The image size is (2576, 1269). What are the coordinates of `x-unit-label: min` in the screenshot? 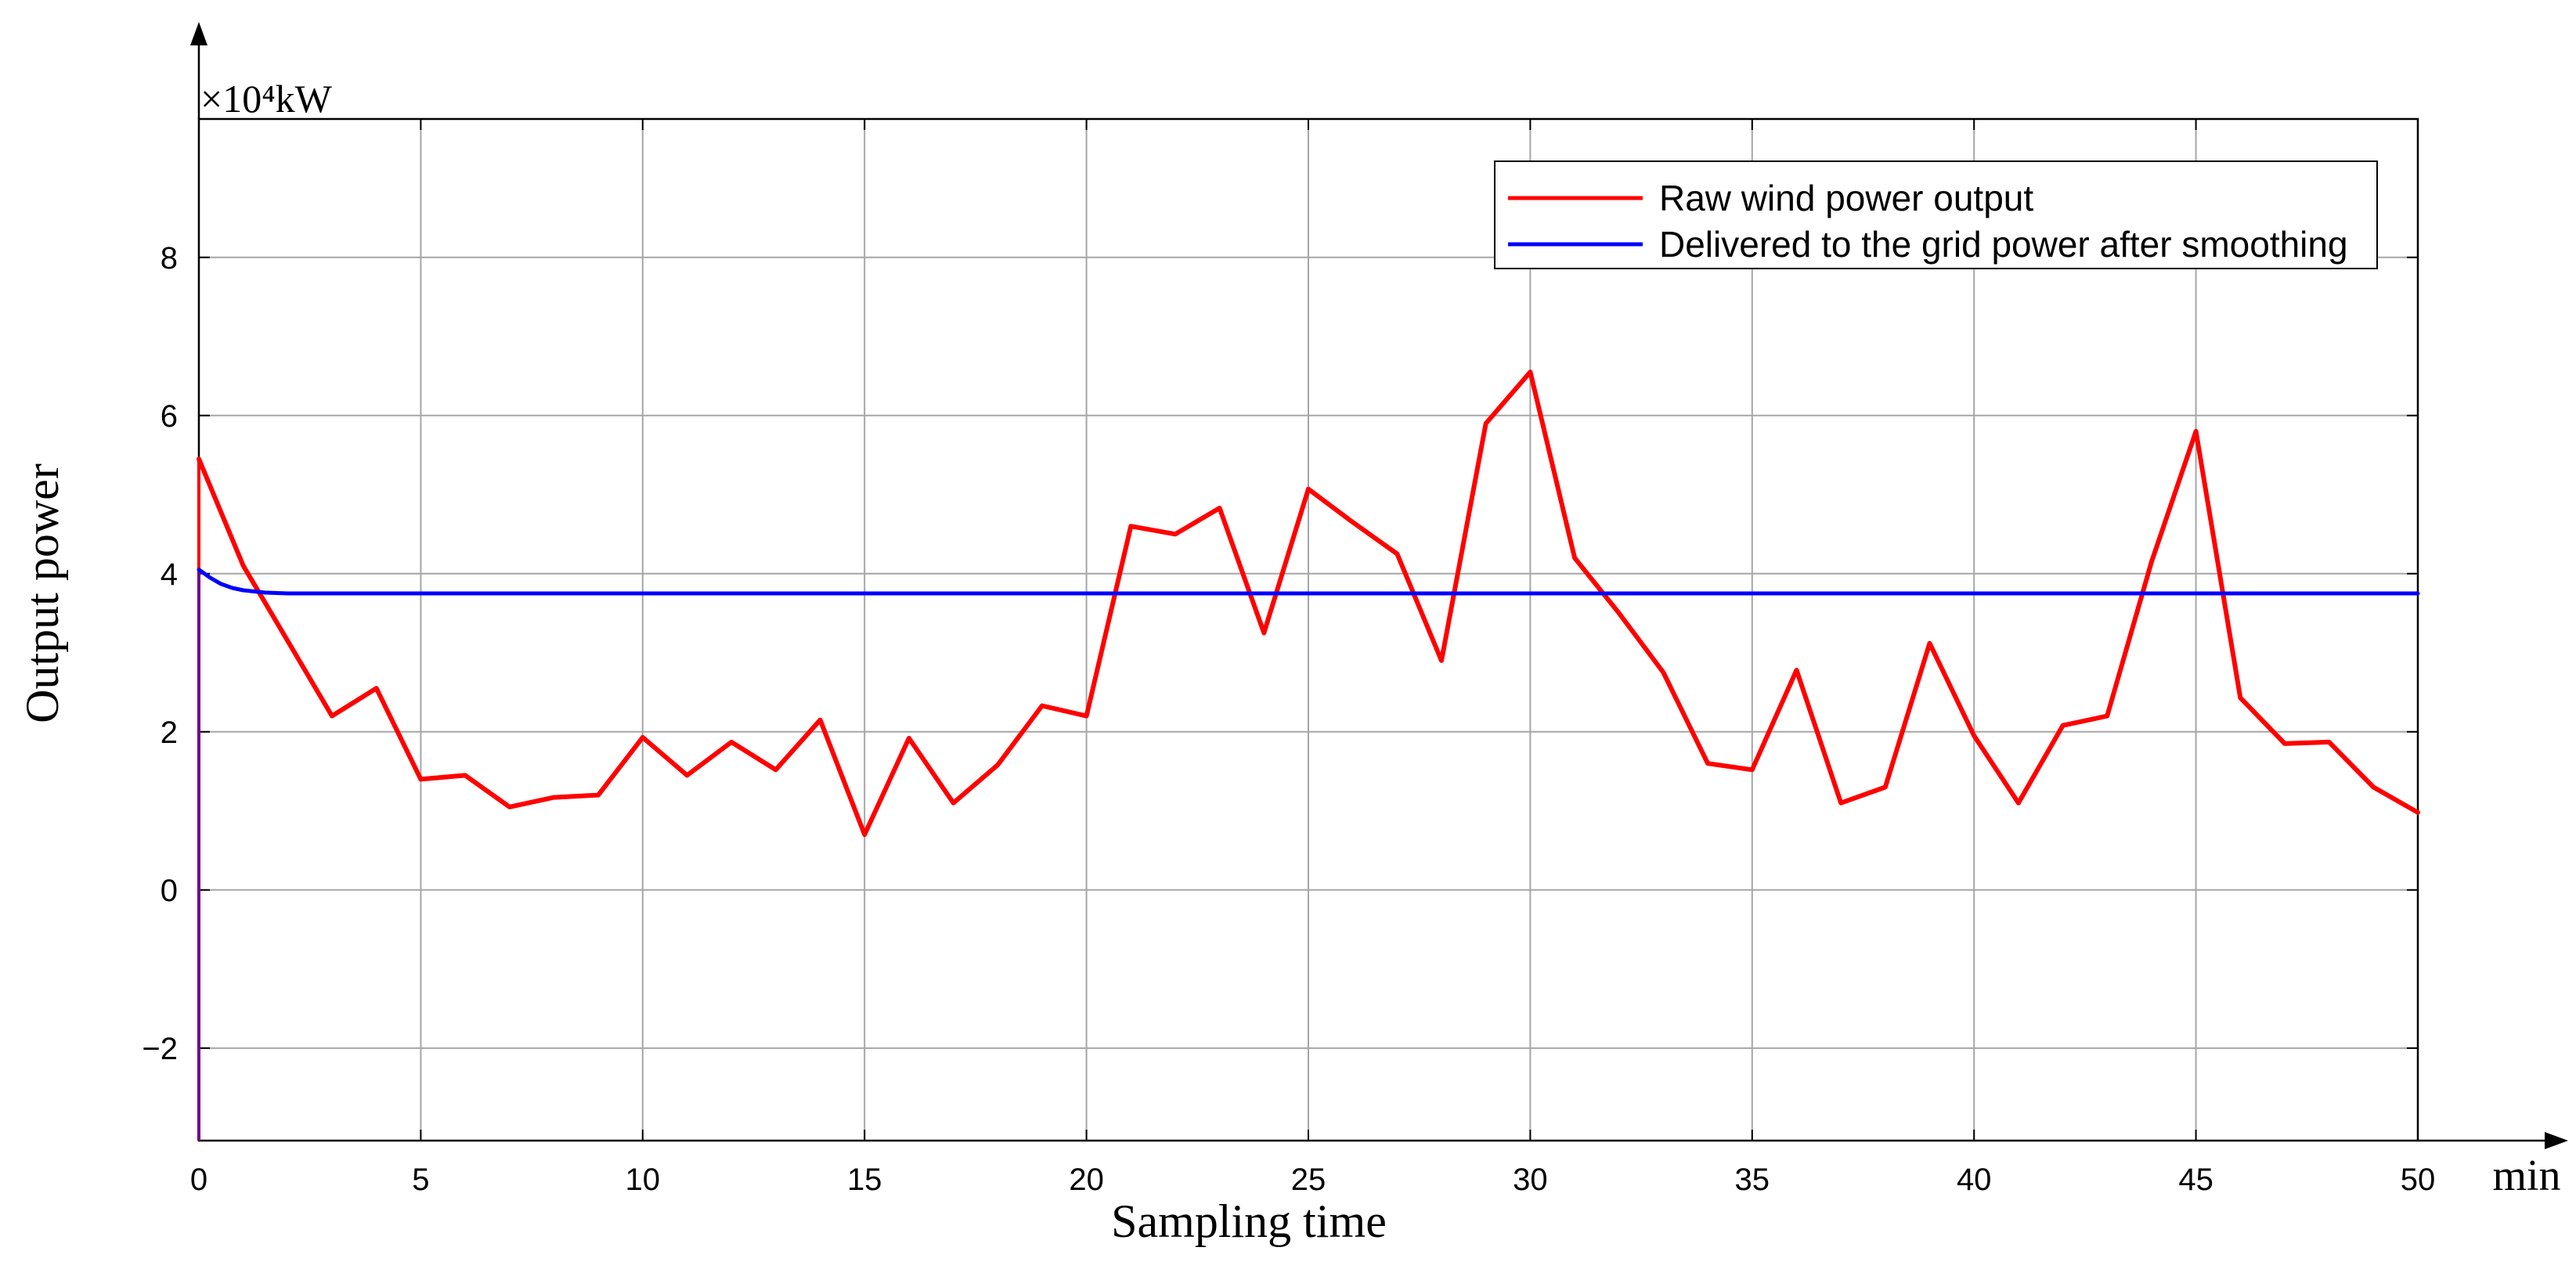 It's located at (2526, 1176).